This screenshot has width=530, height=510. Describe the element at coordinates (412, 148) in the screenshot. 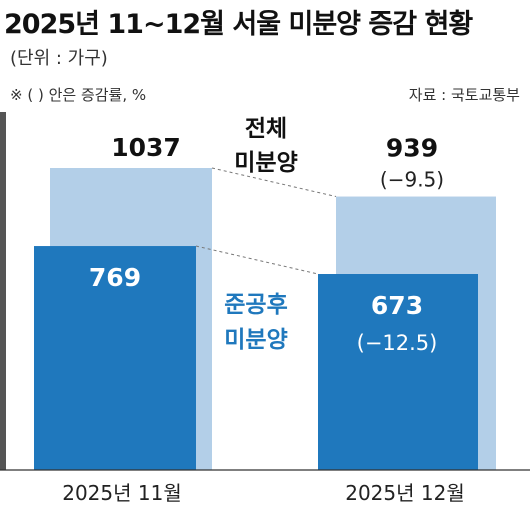

I see `value-label-total-2: 939` at that location.